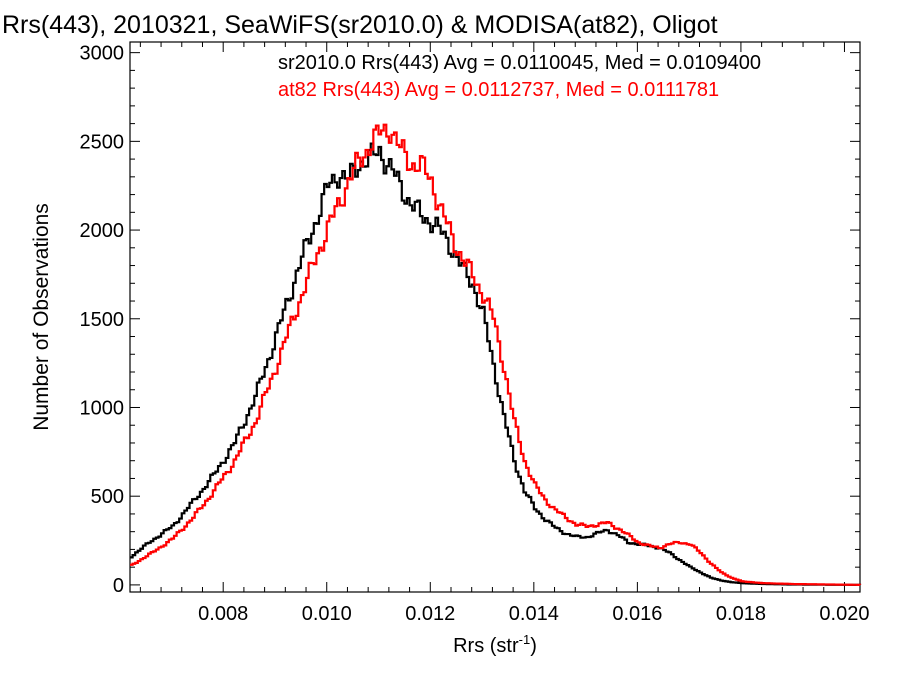 This screenshot has height=675, width=900. Describe the element at coordinates (533, 646) in the screenshot. I see `x-axis-label-end: )` at that location.